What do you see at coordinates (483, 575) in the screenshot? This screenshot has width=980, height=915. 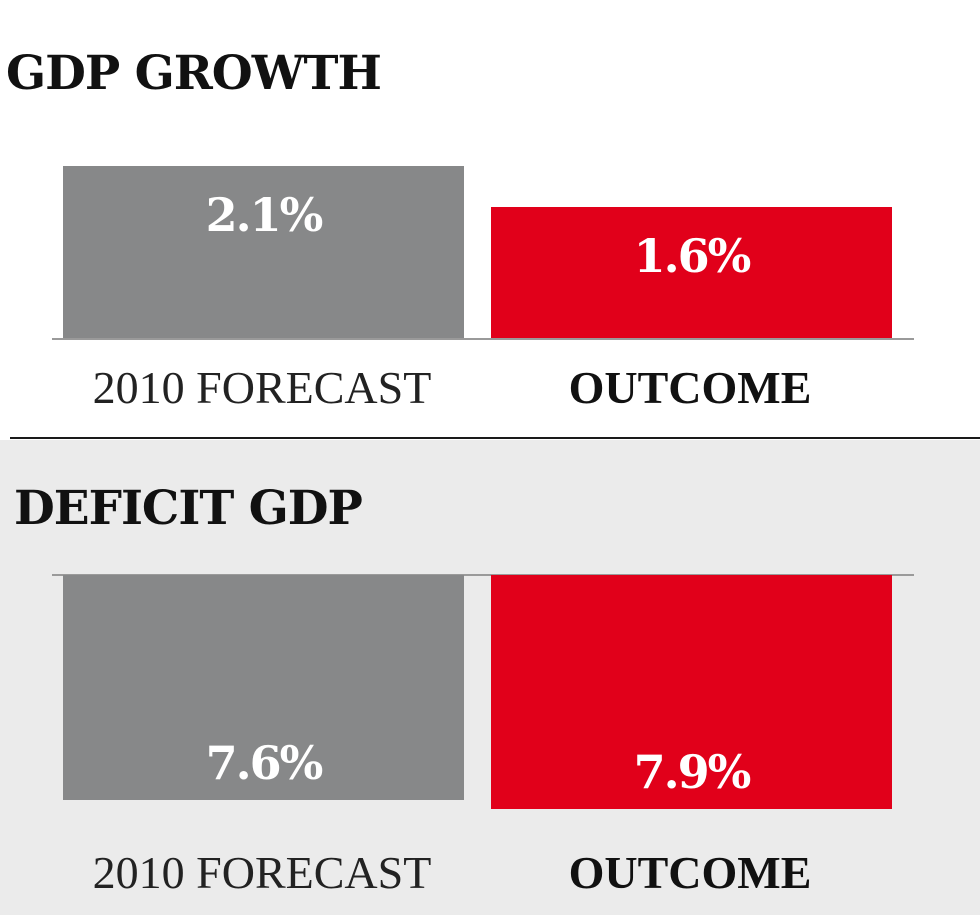 I see `baseline-deficit-gdp` at bounding box center [483, 575].